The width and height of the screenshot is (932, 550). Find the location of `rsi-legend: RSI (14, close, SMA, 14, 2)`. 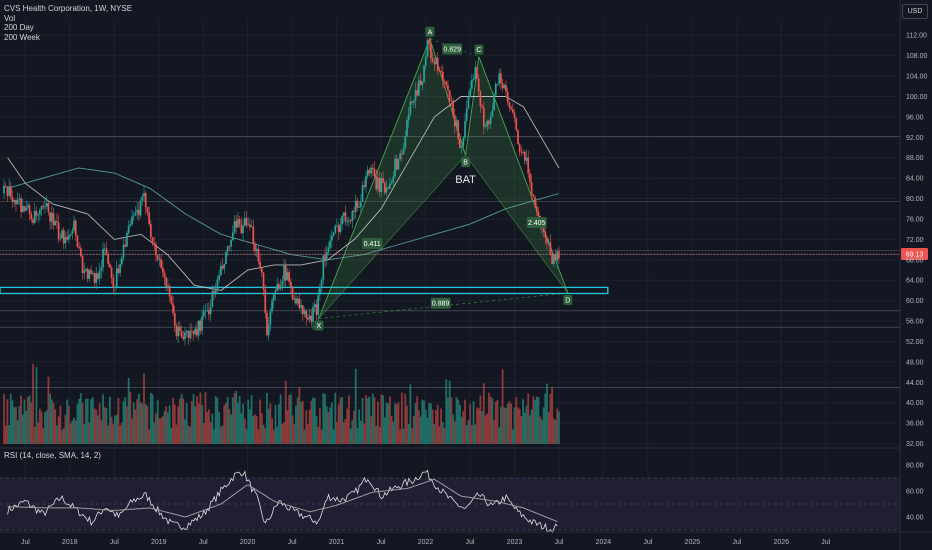

rsi-legend: RSI (14, close, SMA, 14, 2) is located at coordinates (52, 455).